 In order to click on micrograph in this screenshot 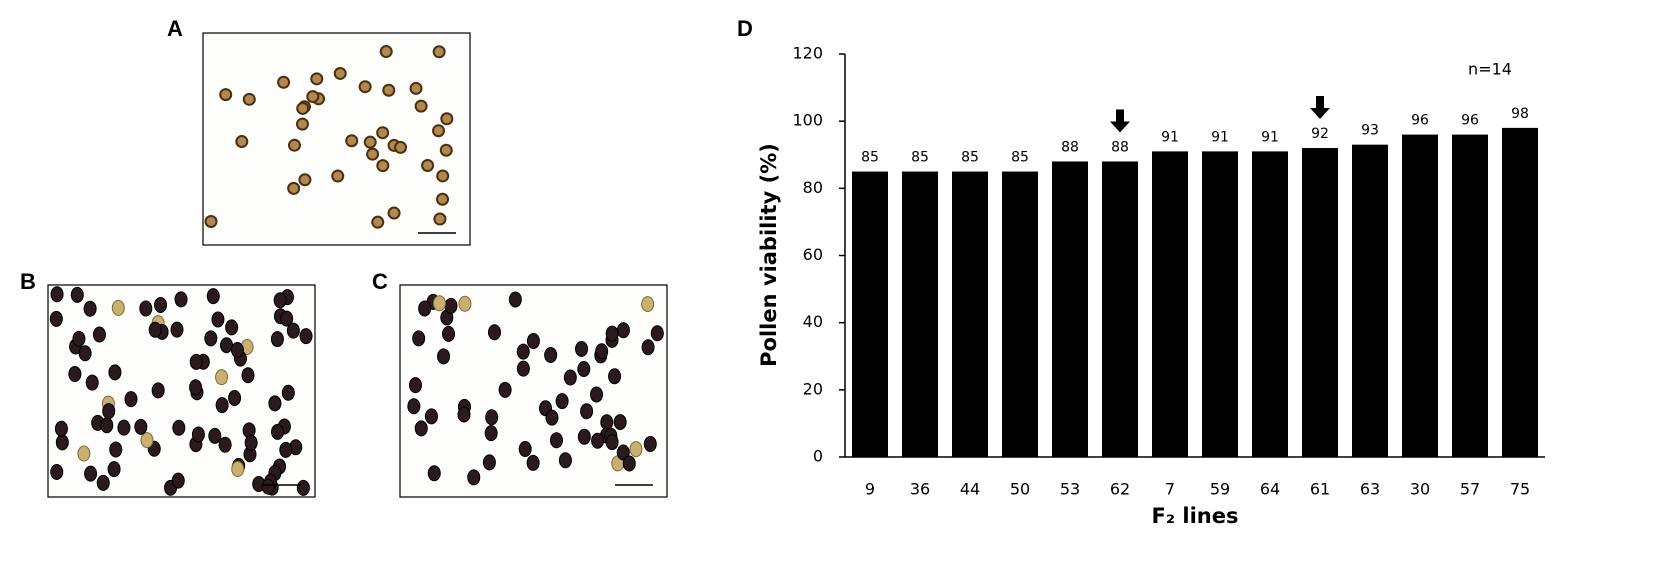, I will do `click(181, 391)`.